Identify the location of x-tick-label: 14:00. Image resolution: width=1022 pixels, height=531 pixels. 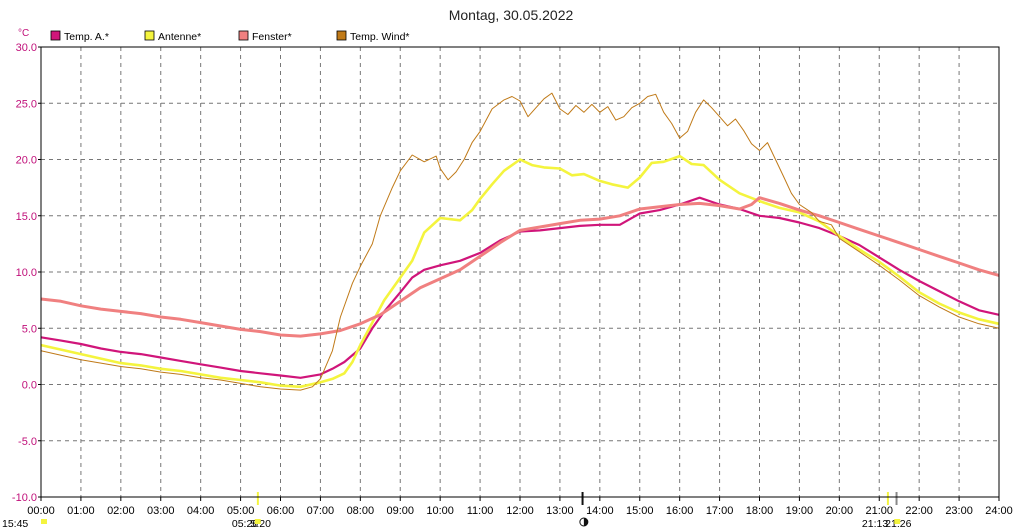
(600, 511).